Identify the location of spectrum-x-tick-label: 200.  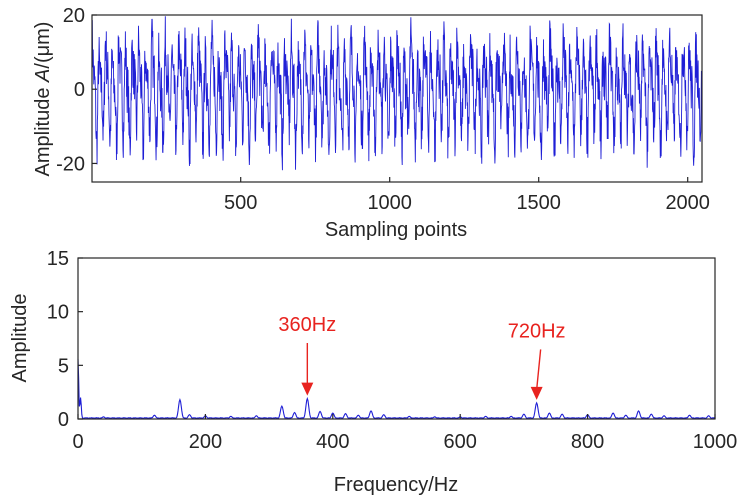
(205, 442).